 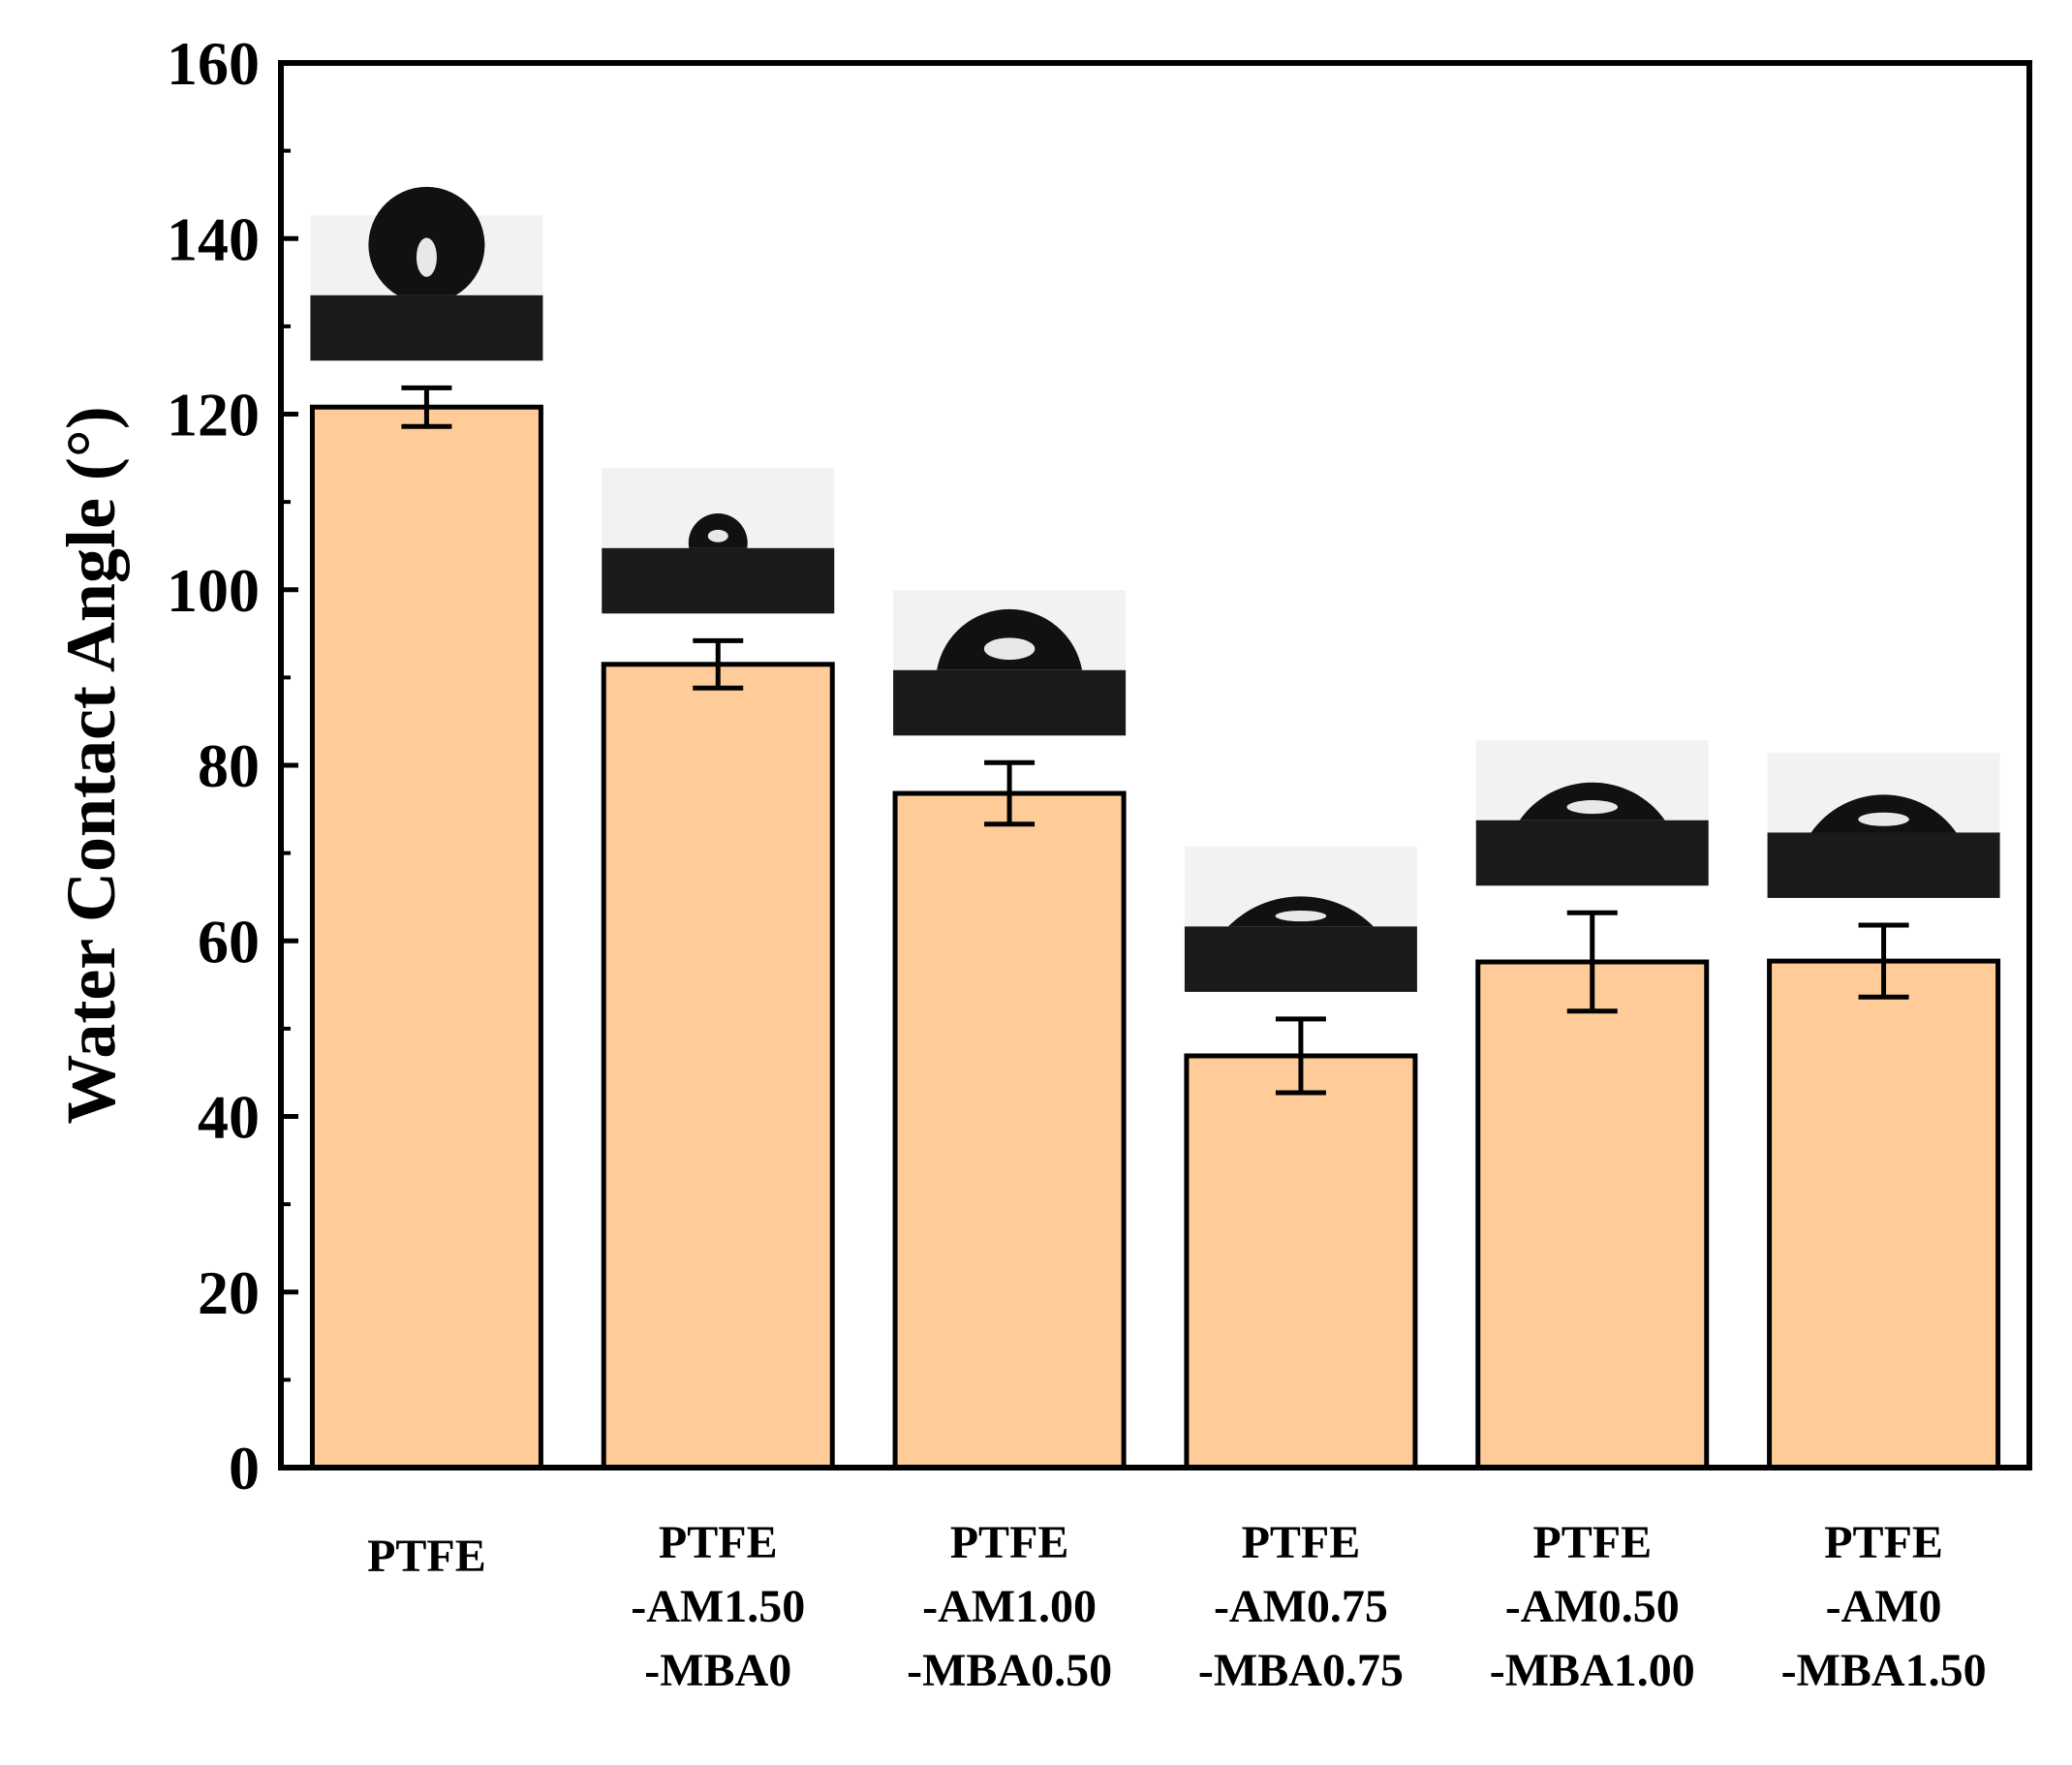 What do you see at coordinates (717, 1670) in the screenshot?
I see `x-category-line: -MBA0` at bounding box center [717, 1670].